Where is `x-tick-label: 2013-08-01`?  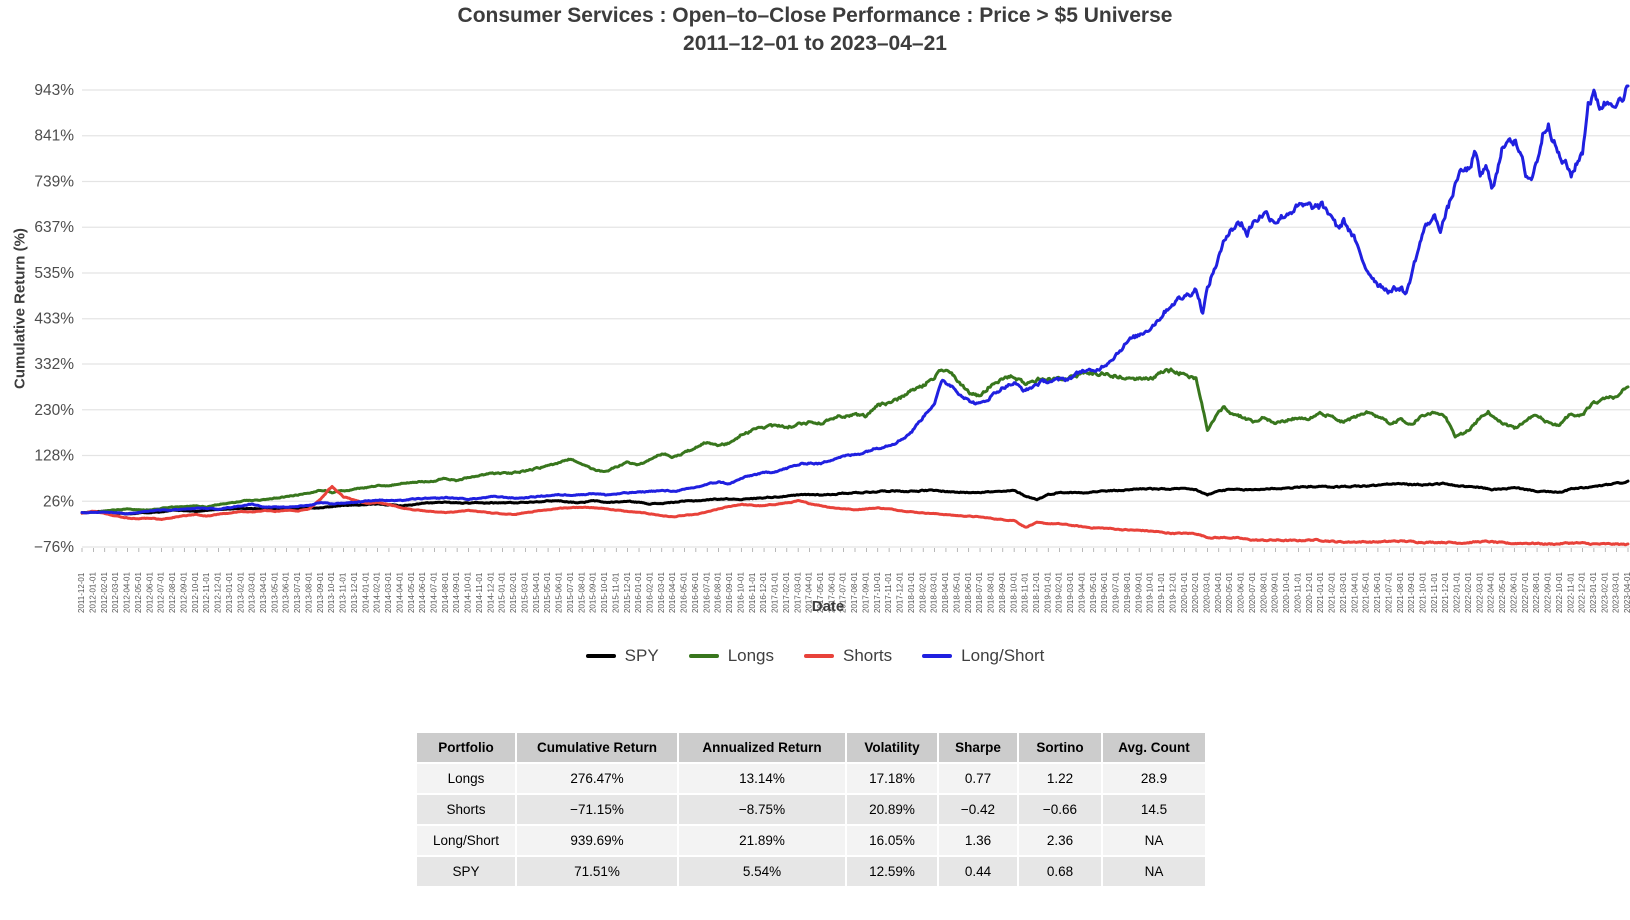 x-tick-label: 2013-08-01 is located at coordinates (308, 592).